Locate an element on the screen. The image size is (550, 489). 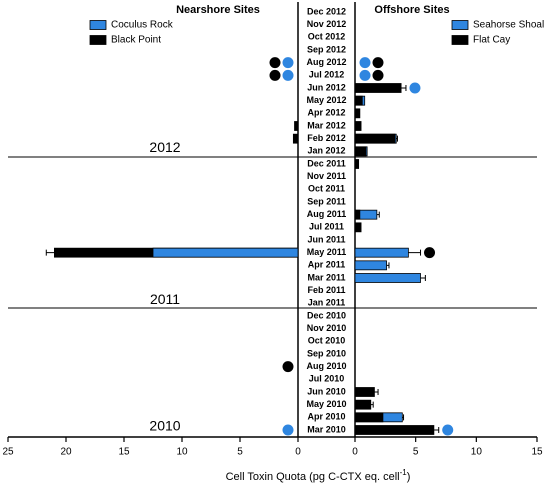
legend-label: Flat Cay is located at coordinates (491, 40).